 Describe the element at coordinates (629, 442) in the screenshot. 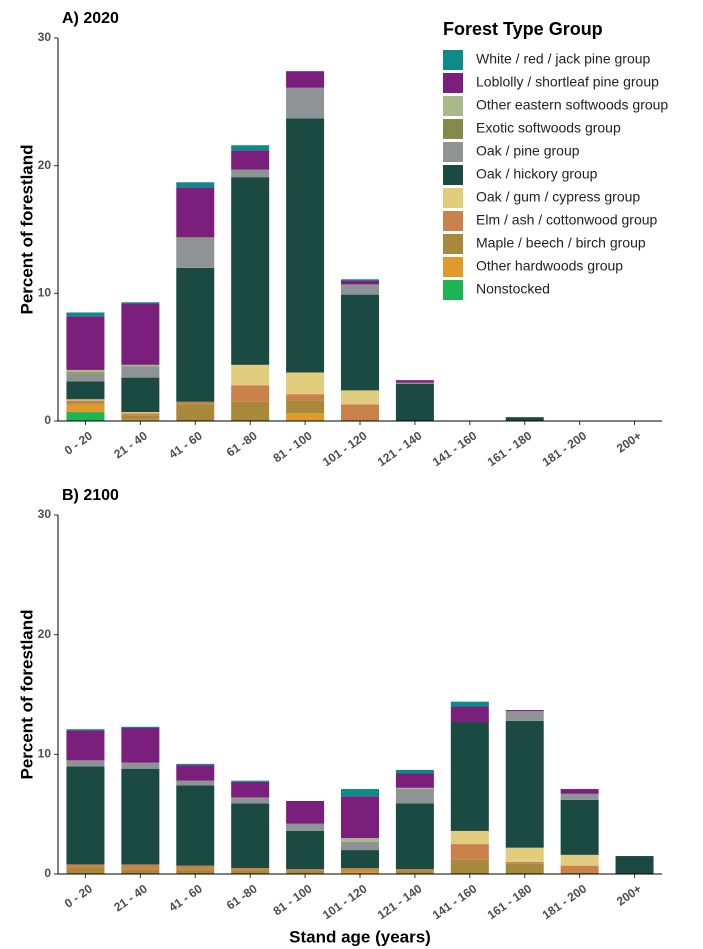

I see `x-tick-label: 200+` at that location.